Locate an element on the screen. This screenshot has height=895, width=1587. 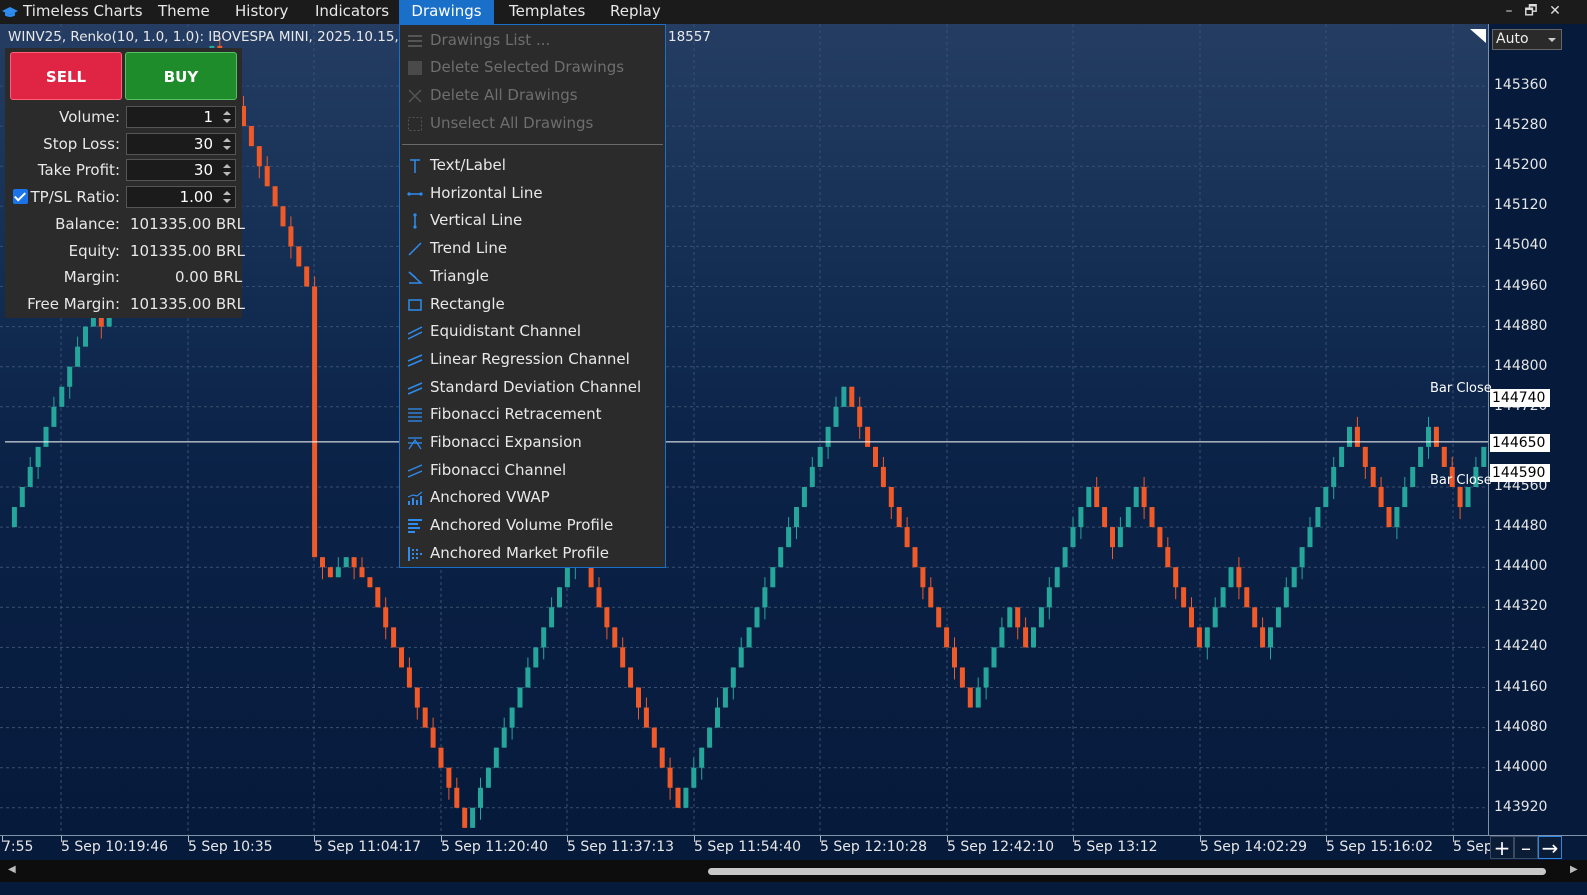
menu-item-vertical-line: Vertical Line is located at coordinates (532, 220).